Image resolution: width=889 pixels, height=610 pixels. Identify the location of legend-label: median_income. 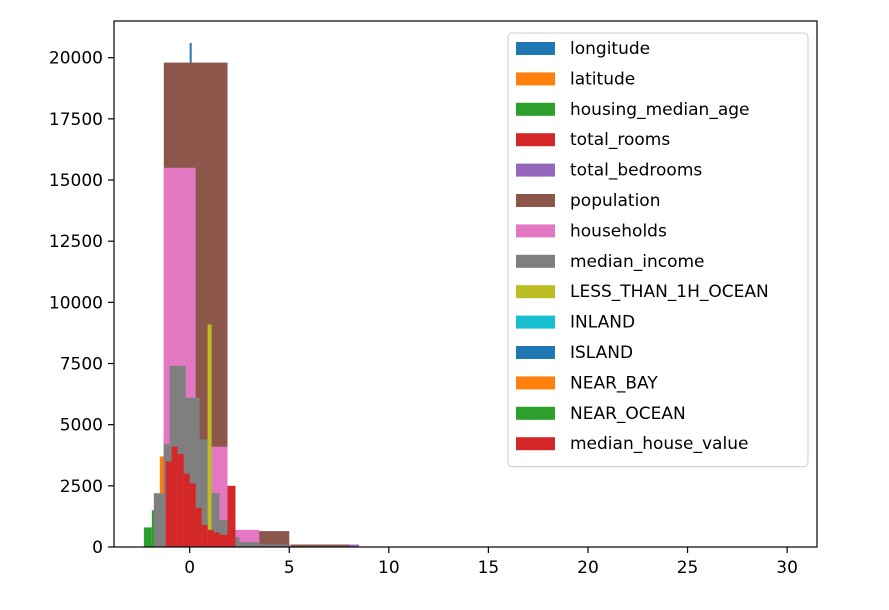
(637, 262).